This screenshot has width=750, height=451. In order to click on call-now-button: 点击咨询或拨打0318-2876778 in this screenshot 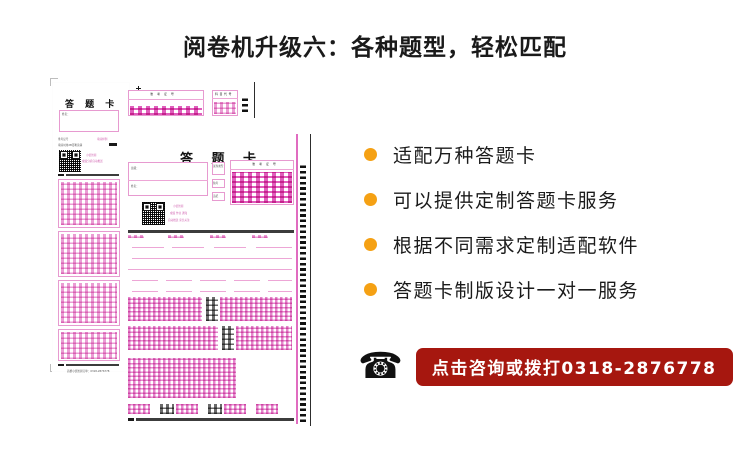, I will do `click(574, 367)`.